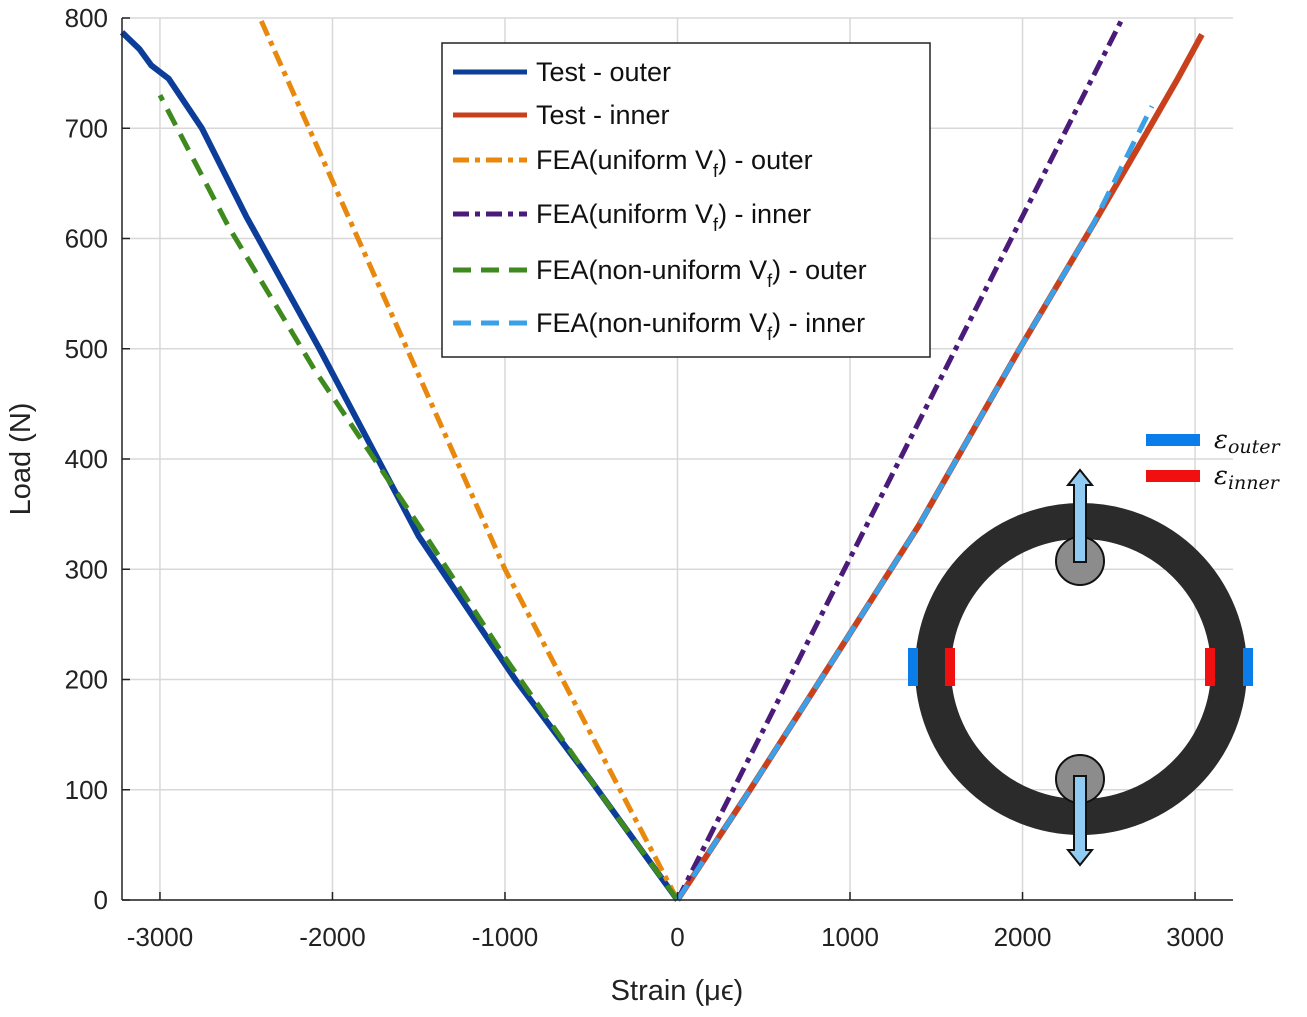  Describe the element at coordinates (850, 937) in the screenshot. I see `x-tick-label: 1000` at that location.